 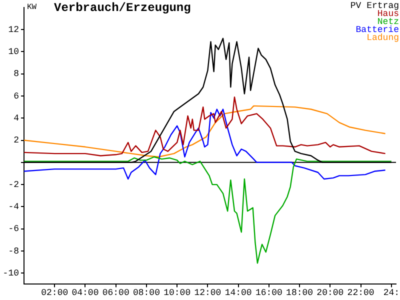 I want to click on y-tick-label: 10, so click(x=13, y=52).